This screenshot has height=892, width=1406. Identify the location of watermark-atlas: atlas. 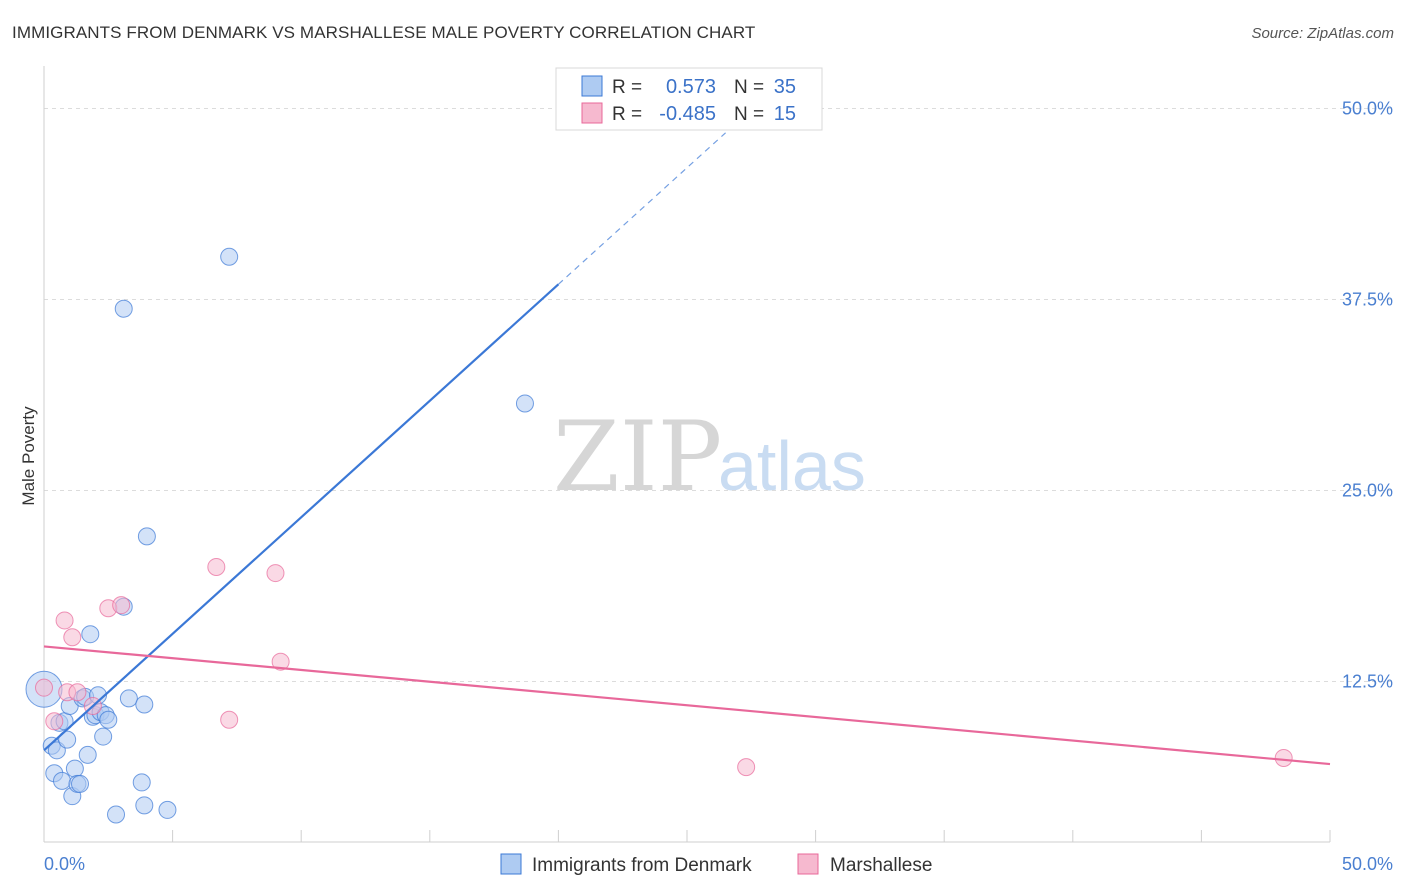
(792, 466).